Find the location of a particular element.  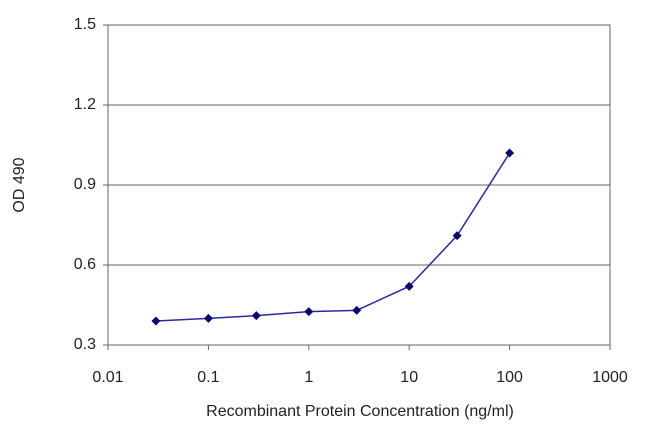

y-tick-label: 0.9 is located at coordinates (85, 184).